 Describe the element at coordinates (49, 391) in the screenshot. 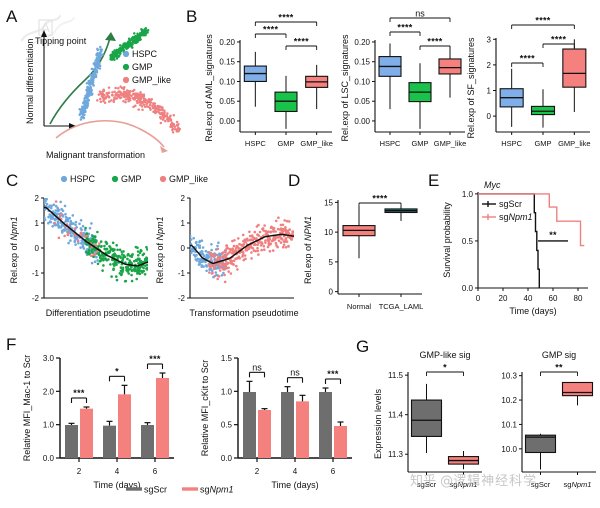

I see `y-tick-label: 2.0` at that location.